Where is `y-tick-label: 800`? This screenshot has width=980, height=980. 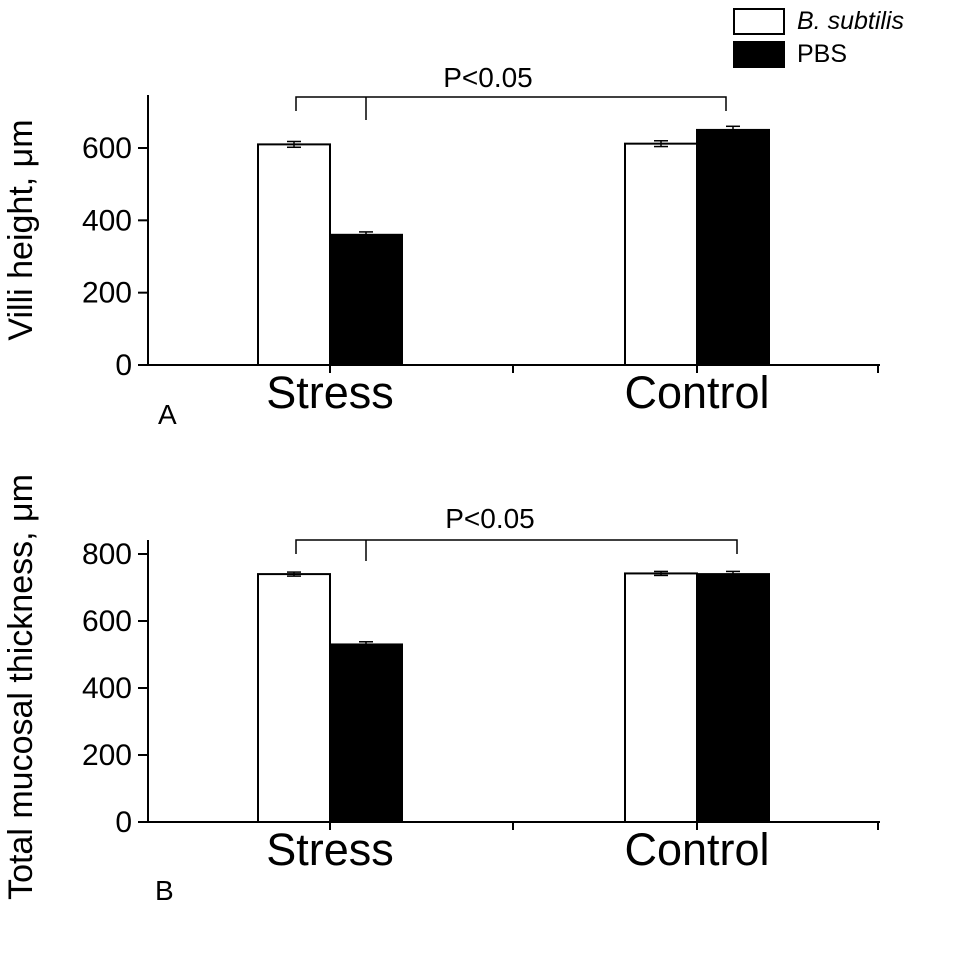 y-tick-label: 800 is located at coordinates (107, 554).